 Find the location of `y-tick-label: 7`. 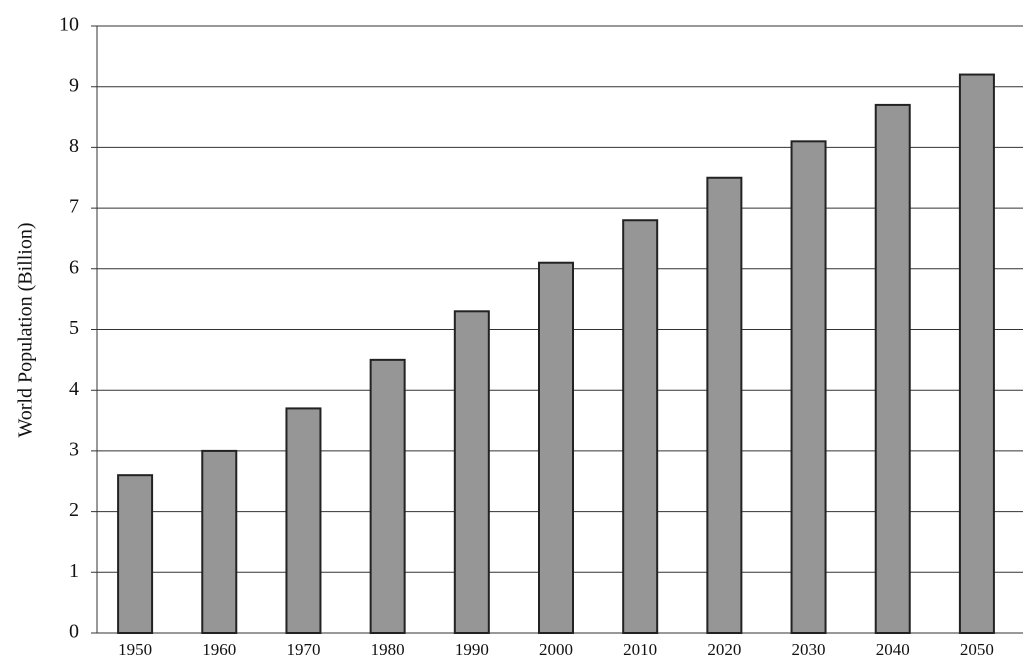

y-tick-label: 7 is located at coordinates (74, 207).